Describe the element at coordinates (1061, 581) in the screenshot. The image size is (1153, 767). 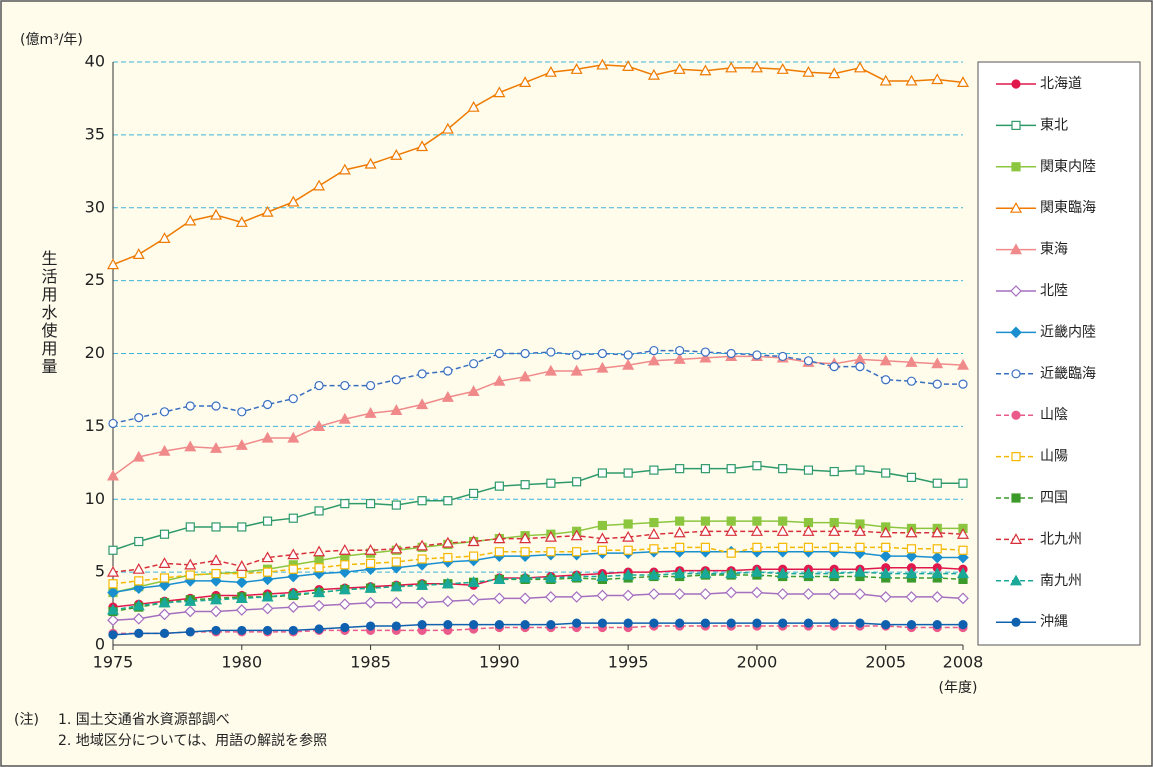
I see `legend-label: 南九州` at that location.